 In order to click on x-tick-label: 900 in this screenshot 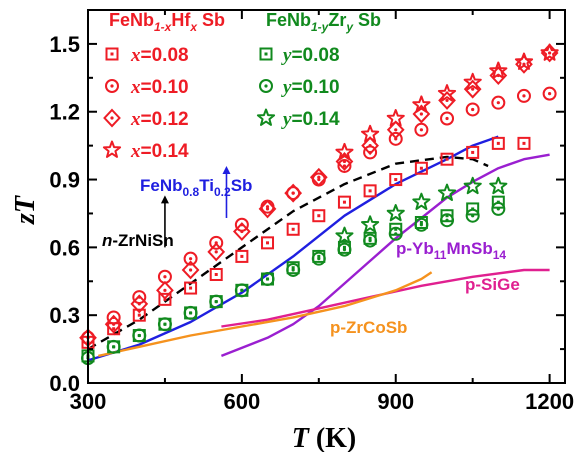, I will do `click(395, 401)`.